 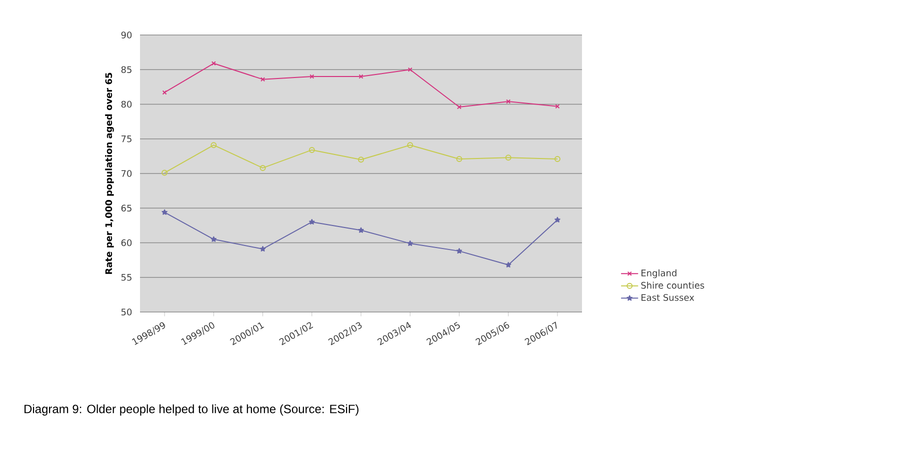 What do you see at coordinates (126, 242) in the screenshot?
I see `y-tick-label: 60` at bounding box center [126, 242].